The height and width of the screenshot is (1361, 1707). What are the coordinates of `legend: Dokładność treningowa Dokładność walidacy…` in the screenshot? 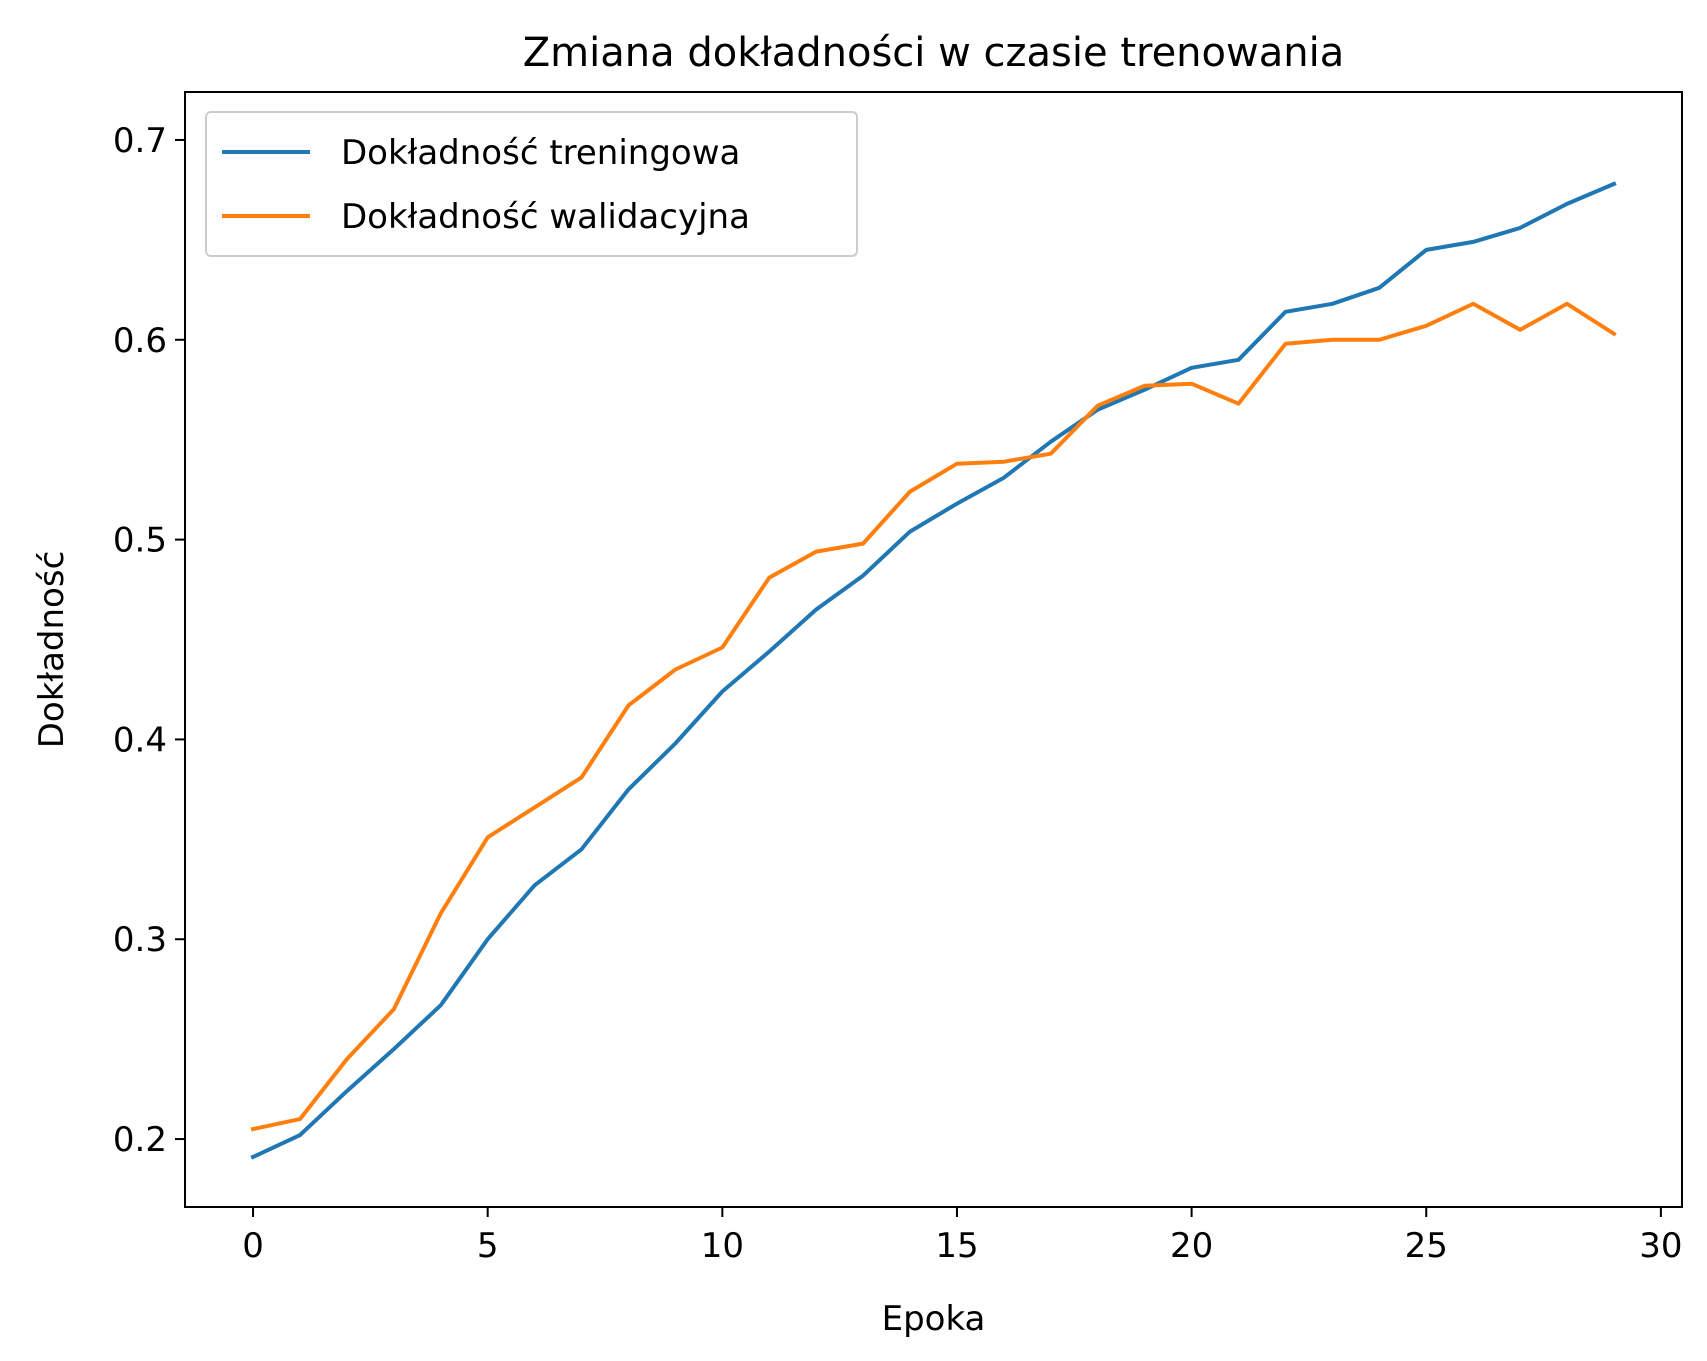 It's located at (531, 184).